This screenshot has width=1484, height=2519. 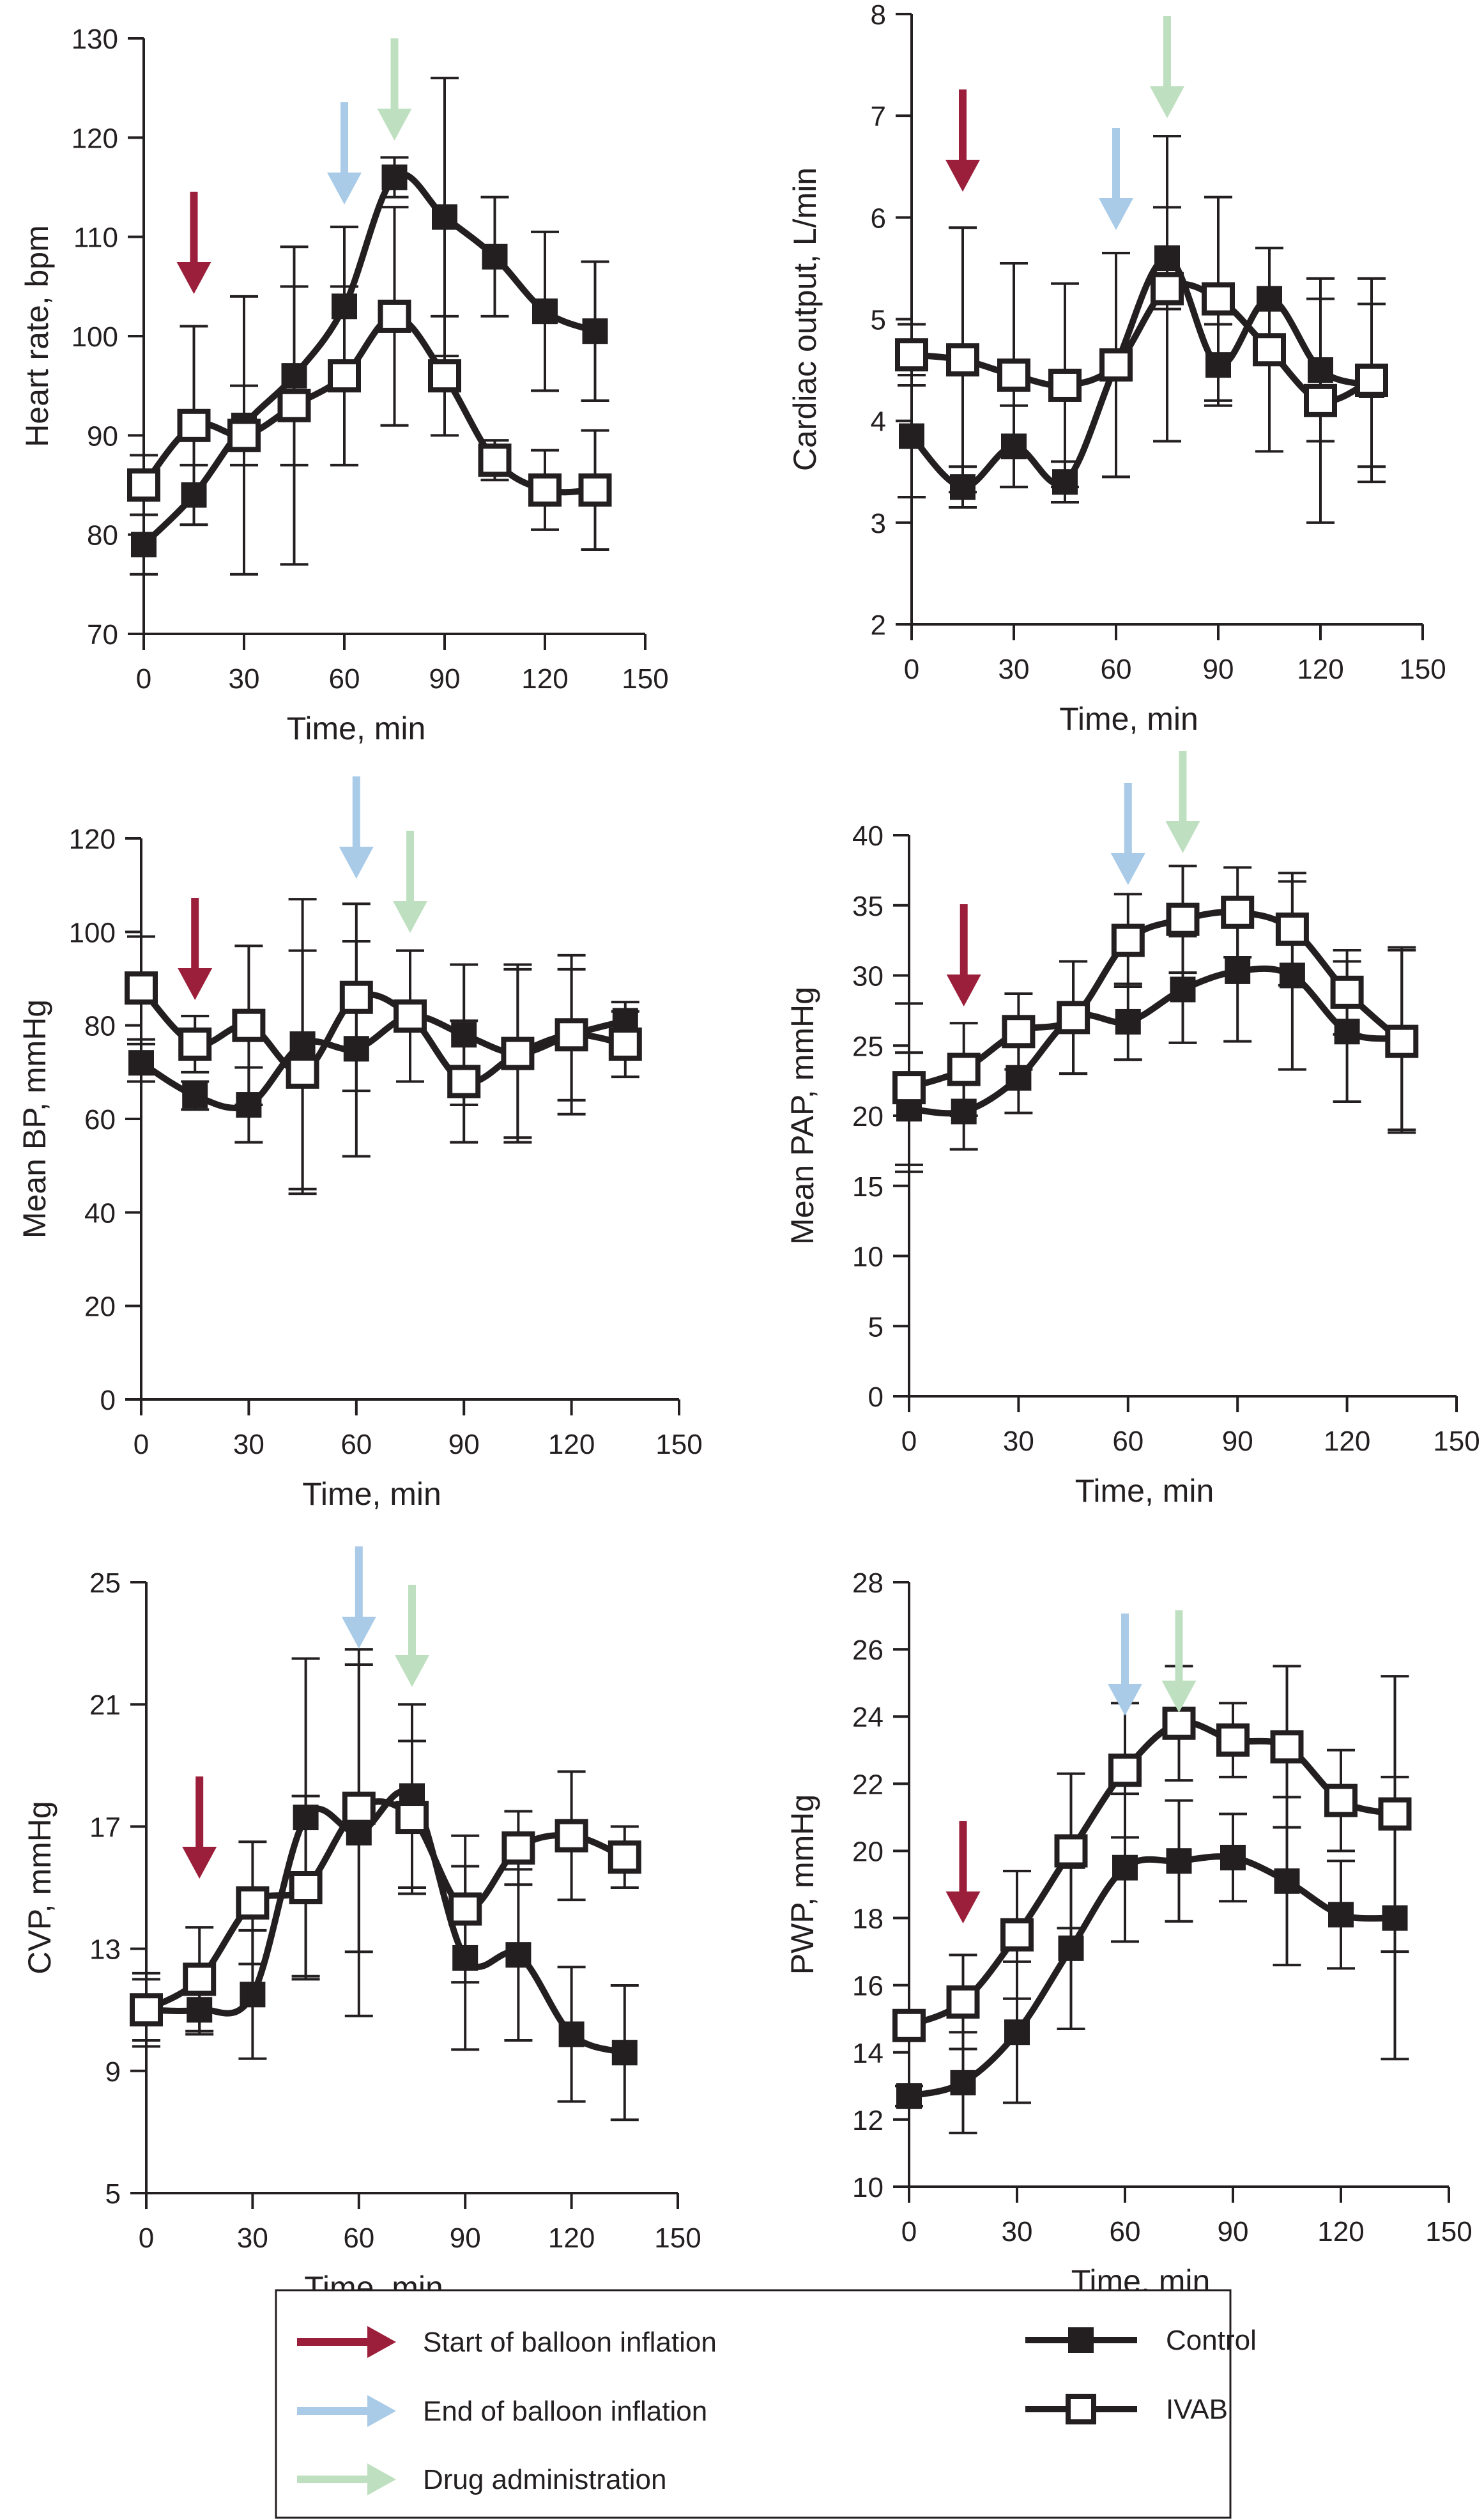 What do you see at coordinates (102, 436) in the screenshot?
I see `y-tick-label: 90` at bounding box center [102, 436].